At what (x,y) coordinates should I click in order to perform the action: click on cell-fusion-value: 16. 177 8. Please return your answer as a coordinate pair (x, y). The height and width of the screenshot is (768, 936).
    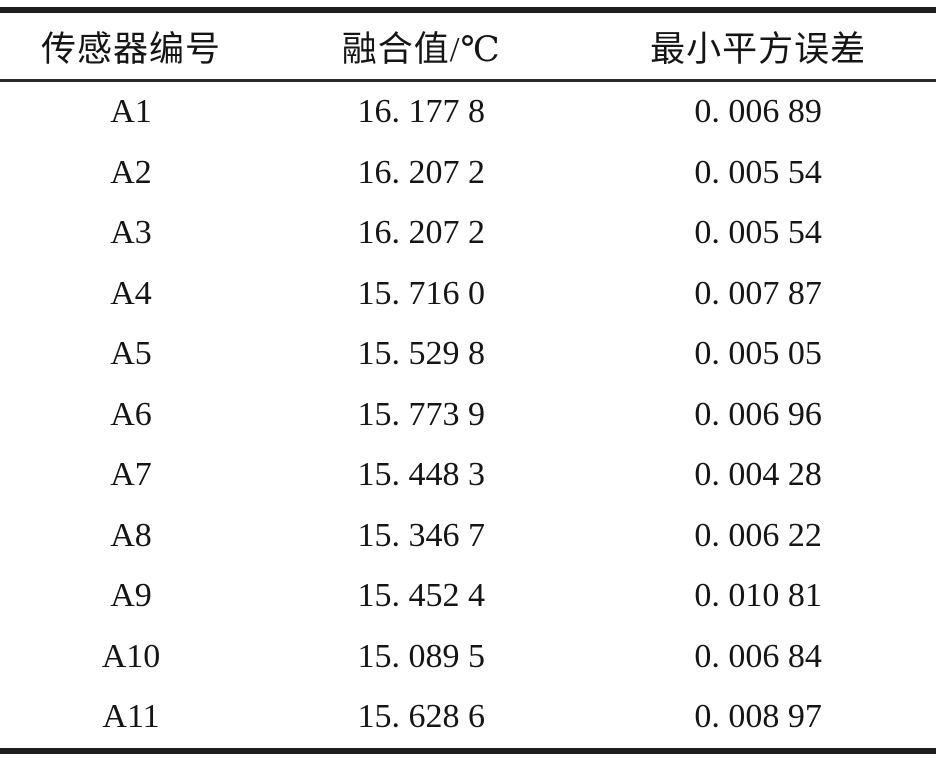
    Looking at the image, I should click on (421, 112).